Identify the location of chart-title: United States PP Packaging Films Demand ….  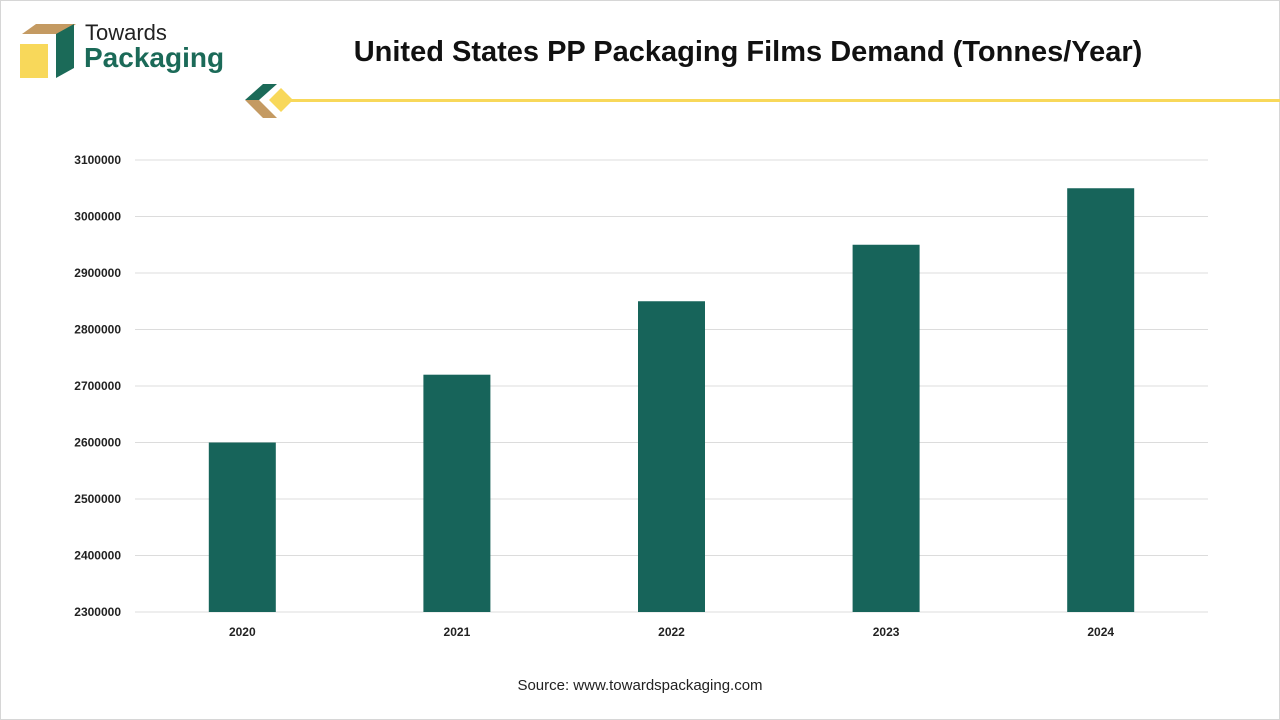
(748, 52).